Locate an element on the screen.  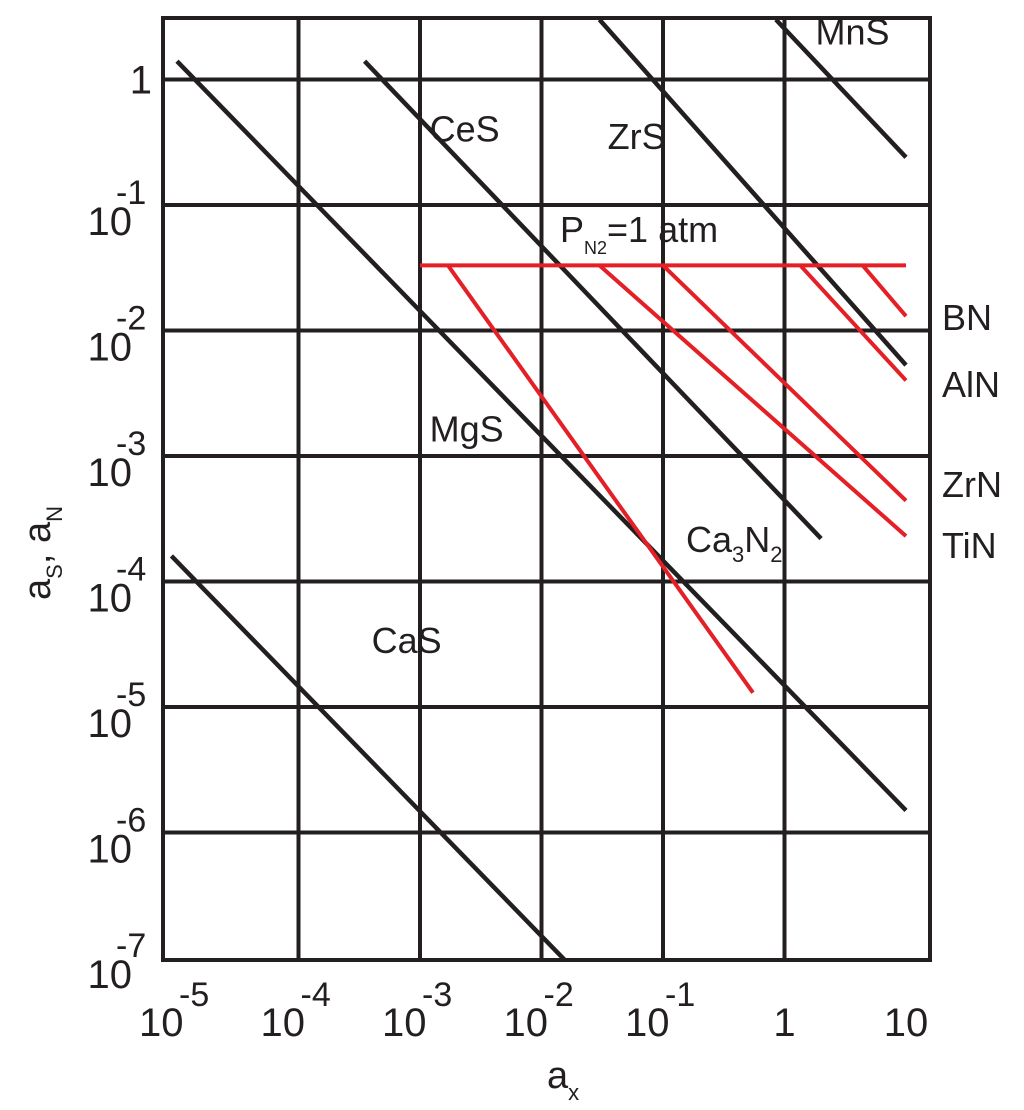
y-tick-exponent: -4 is located at coordinates (131, 570).